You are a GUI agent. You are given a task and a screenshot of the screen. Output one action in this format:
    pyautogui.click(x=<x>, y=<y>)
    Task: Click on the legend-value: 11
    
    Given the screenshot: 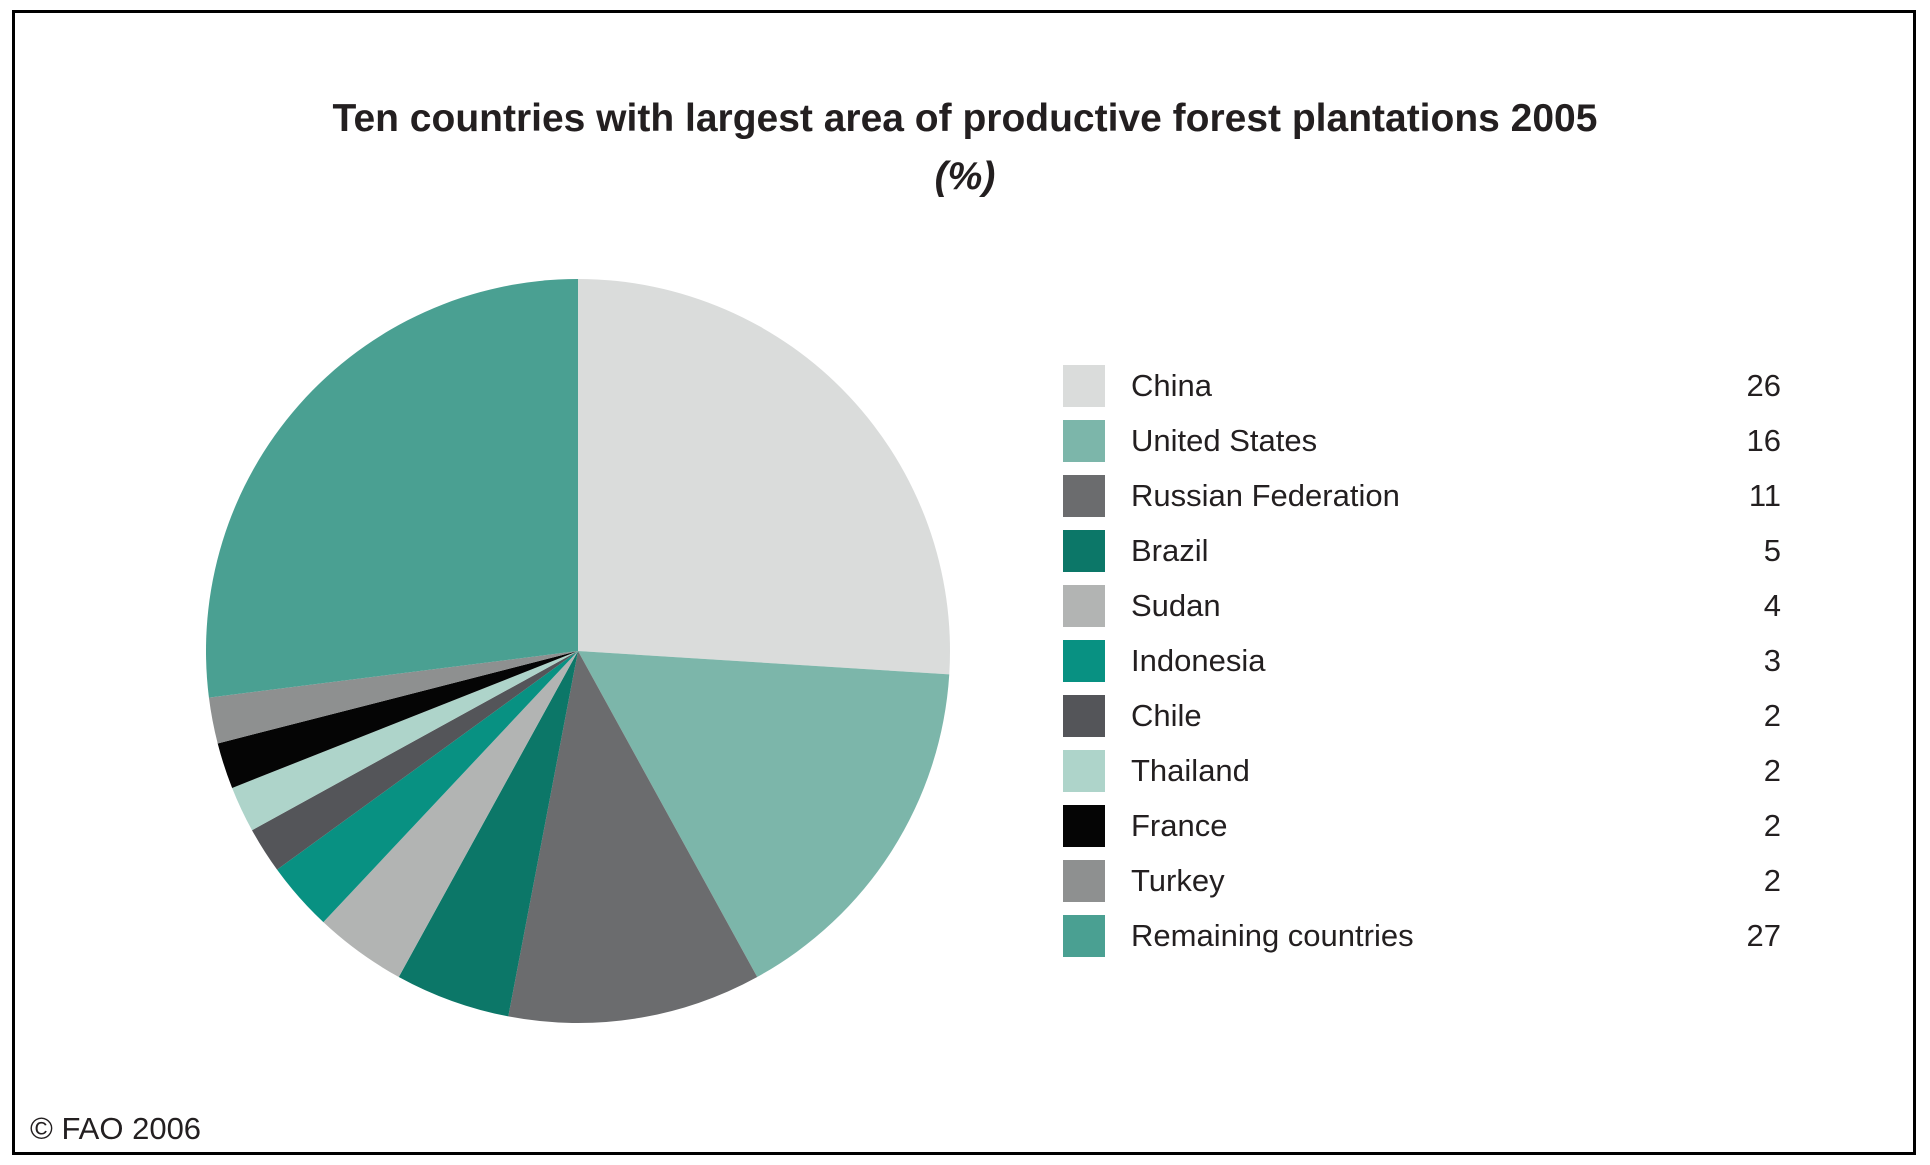 What is the action you would take?
    pyautogui.click(x=1764, y=495)
    